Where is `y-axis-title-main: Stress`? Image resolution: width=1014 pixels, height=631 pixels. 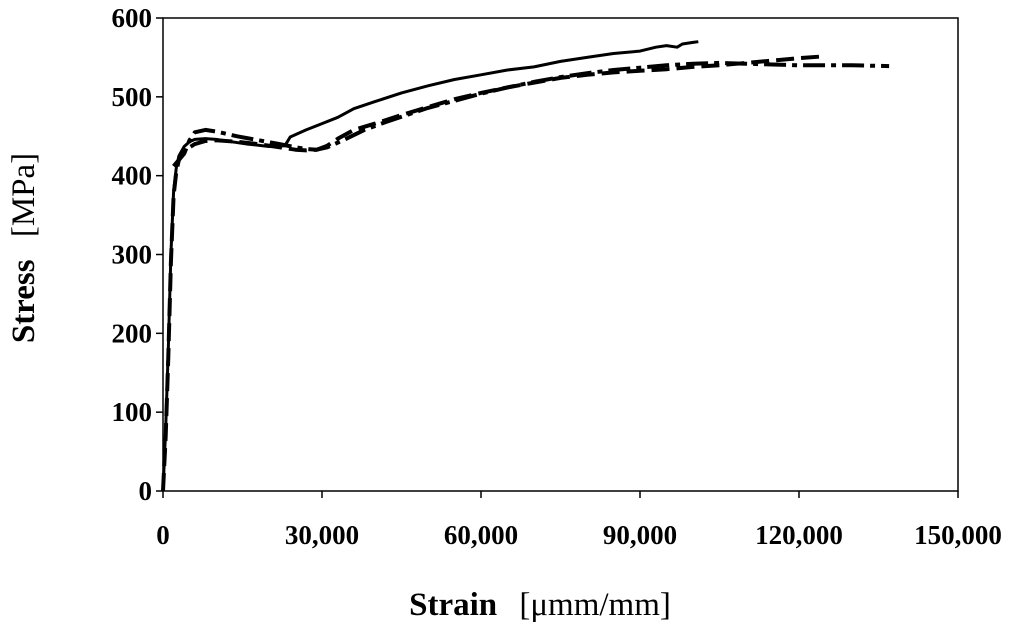
y-axis-title-main: Stress is located at coordinates (24, 301).